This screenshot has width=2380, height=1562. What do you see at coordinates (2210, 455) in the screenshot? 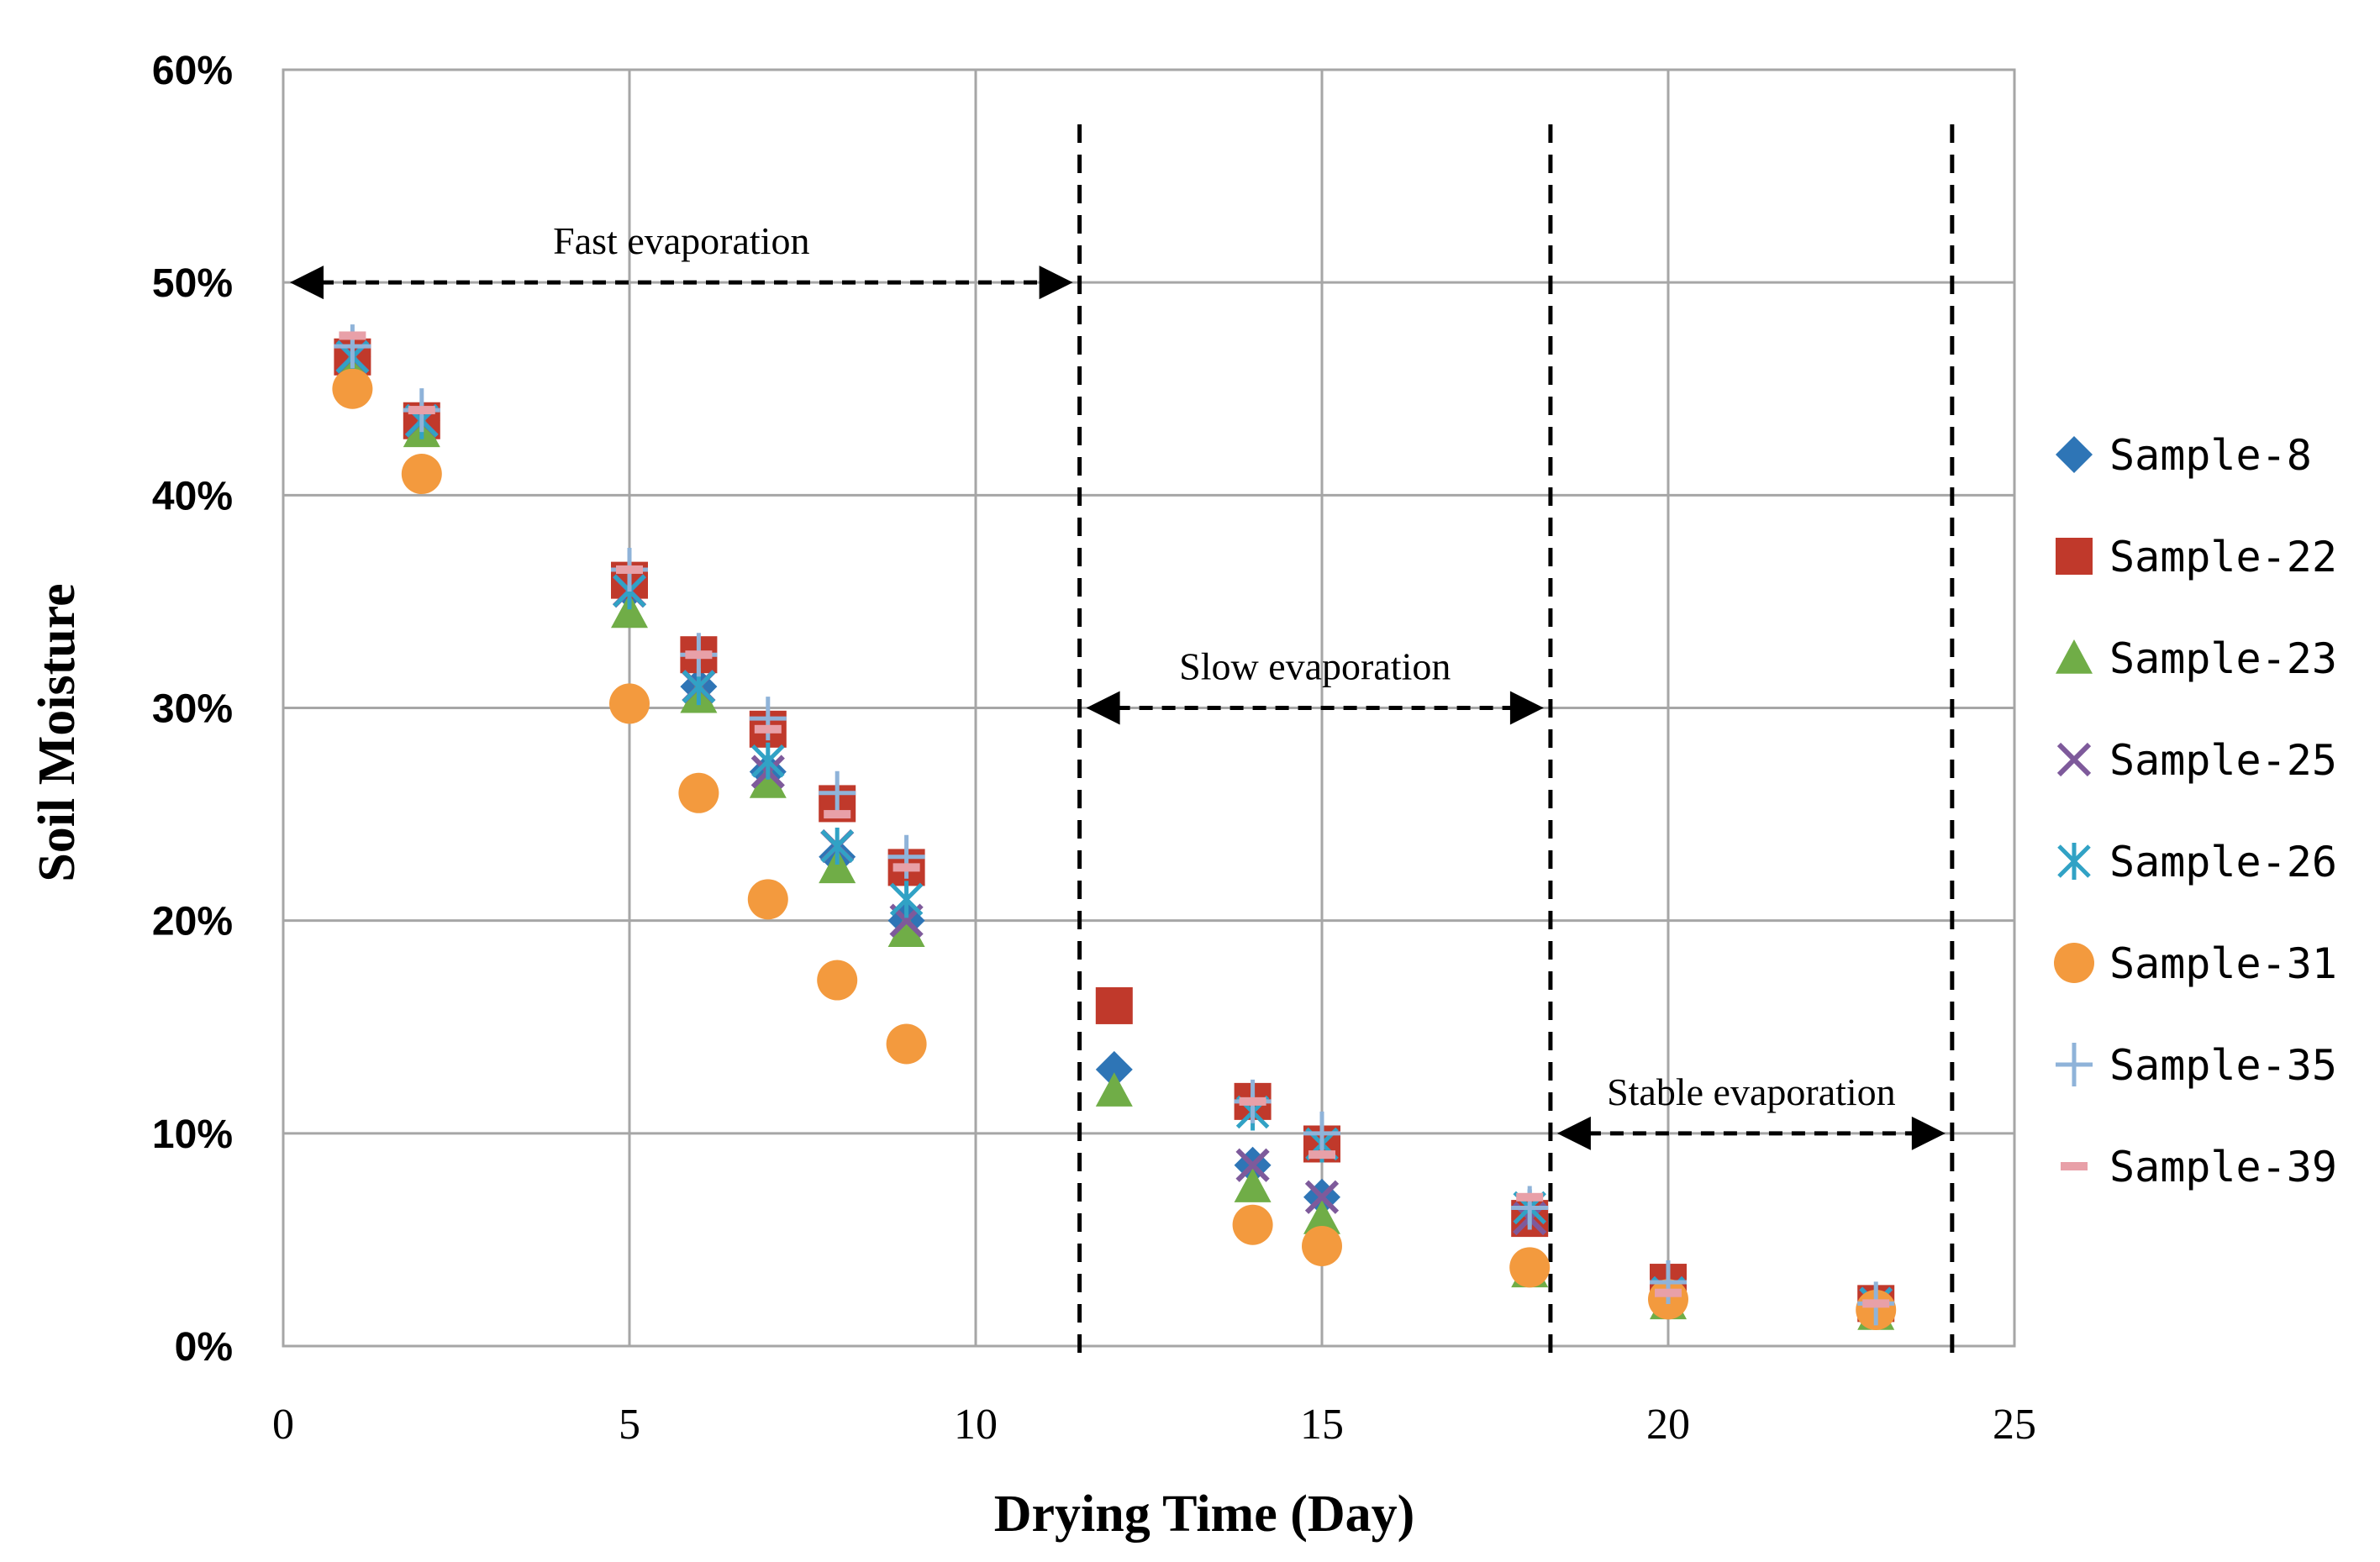
I see `legend-label: Sample-8` at bounding box center [2210, 455].